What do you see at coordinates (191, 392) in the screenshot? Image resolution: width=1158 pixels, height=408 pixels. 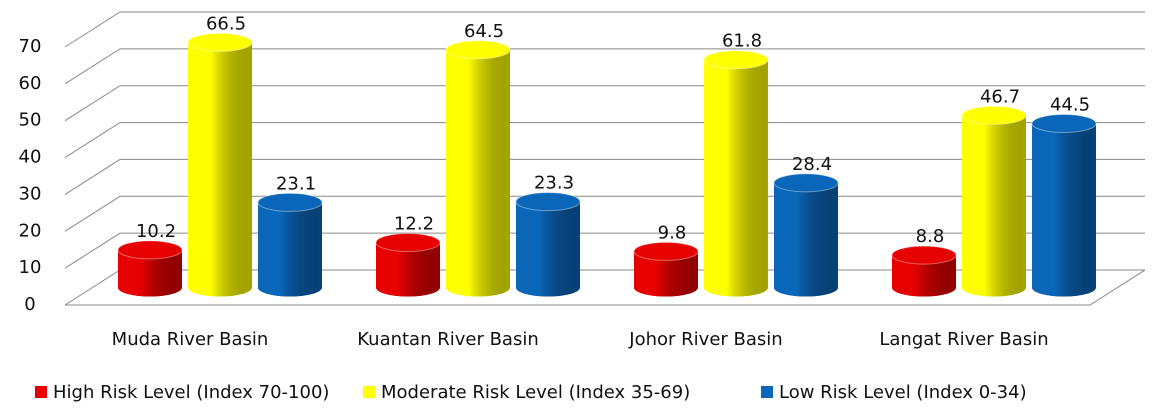 I see `legend-label: High Risk Level (Index 70-100)` at bounding box center [191, 392].